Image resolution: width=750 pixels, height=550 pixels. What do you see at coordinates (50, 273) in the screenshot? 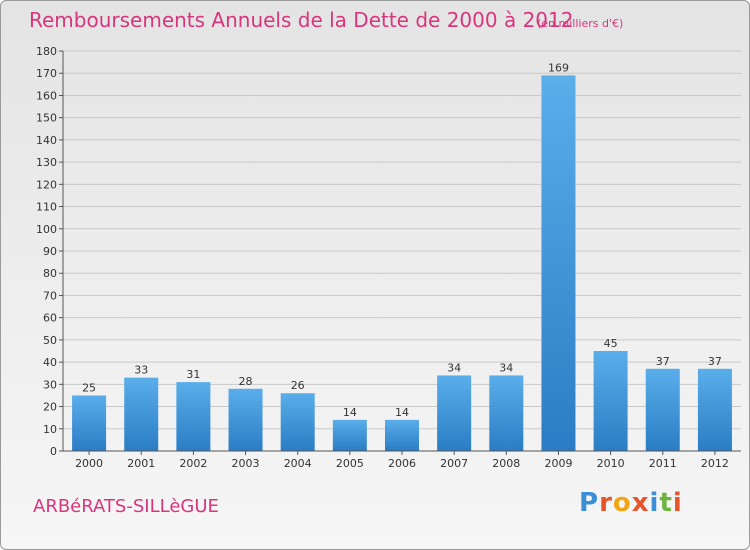
I see `y-tick-label: 80` at bounding box center [50, 273].